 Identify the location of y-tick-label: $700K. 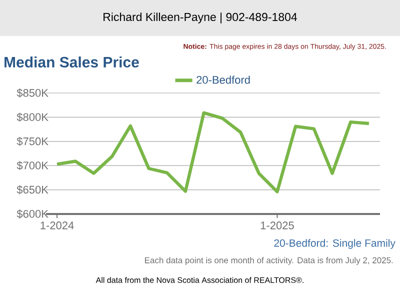
(32, 165).